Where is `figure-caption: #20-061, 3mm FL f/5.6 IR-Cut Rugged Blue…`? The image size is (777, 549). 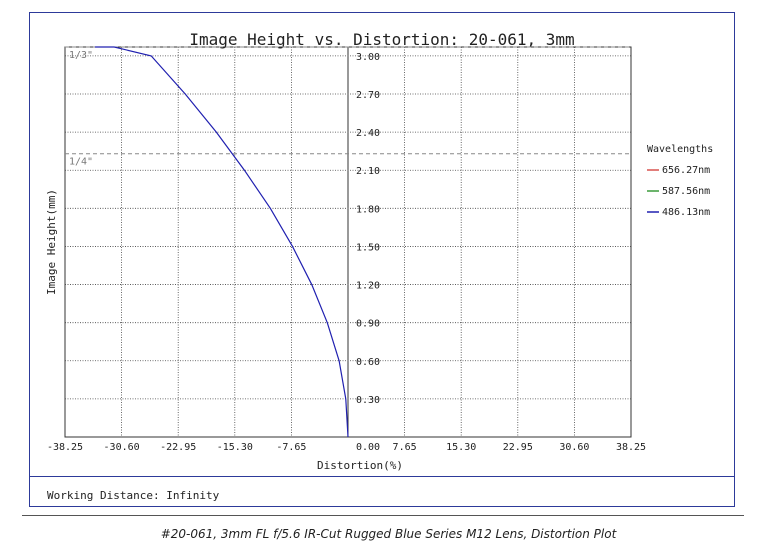 figure-caption: #20-061, 3mm FL f/5.6 IR-Cut Rugged Blue… is located at coordinates (388, 534).